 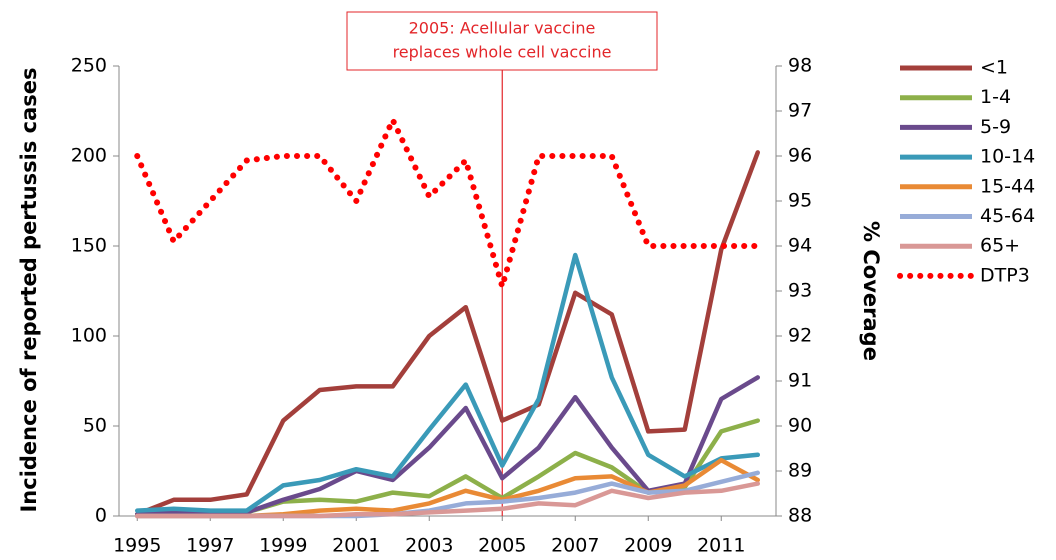 I want to click on y2-tick-label: 94, so click(x=800, y=246).